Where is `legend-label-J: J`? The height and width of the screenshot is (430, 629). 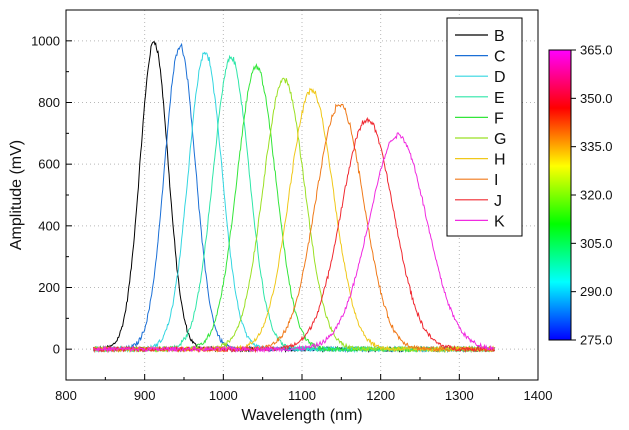 legend-label-J: J is located at coordinates (498, 201).